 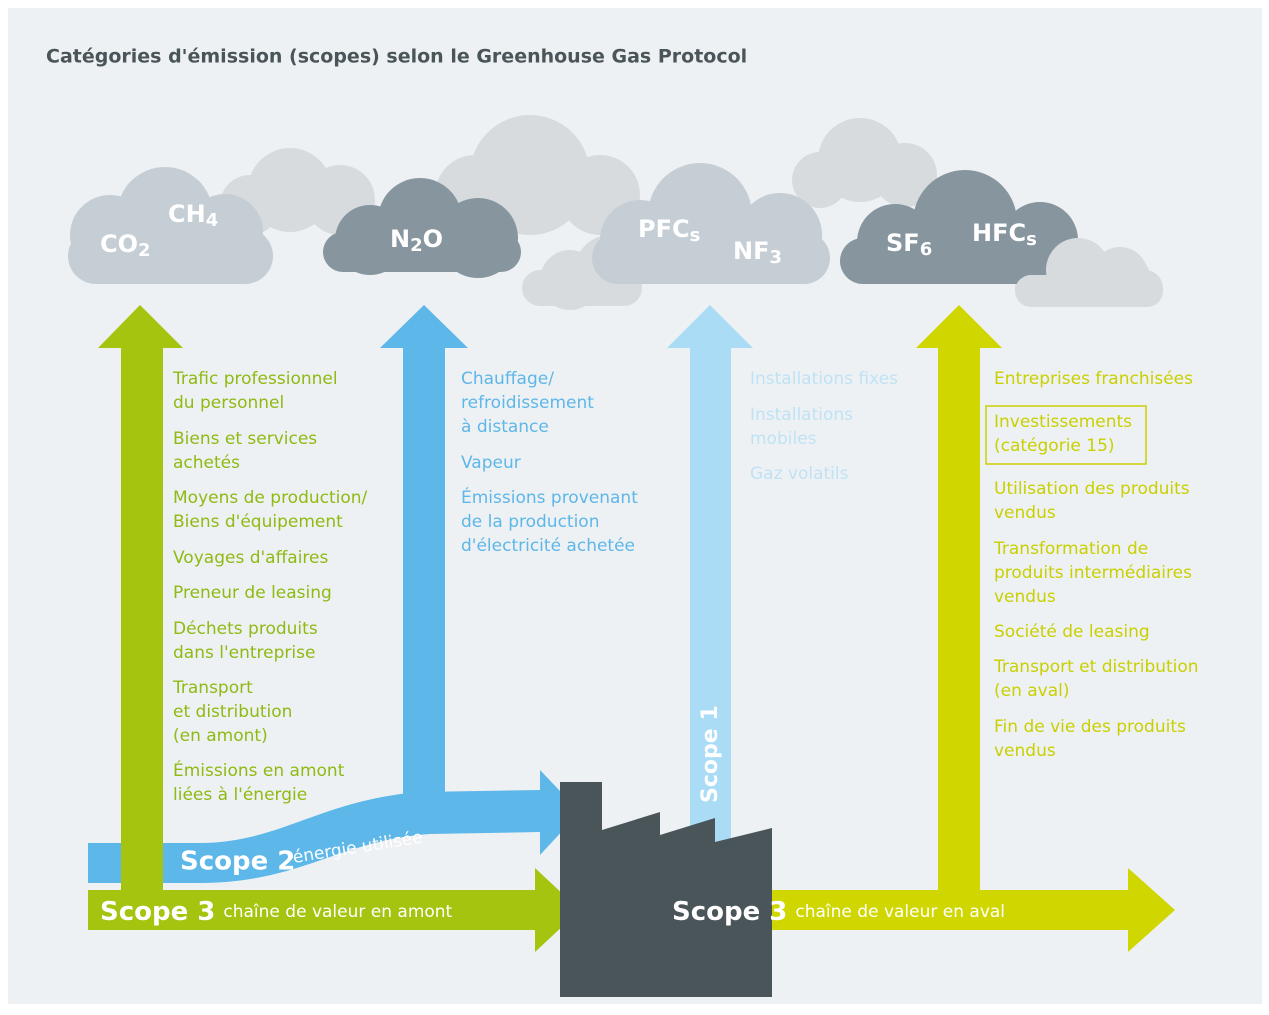 What do you see at coordinates (270, 498) in the screenshot?
I see `list-item: Moyens de production/` at bounding box center [270, 498].